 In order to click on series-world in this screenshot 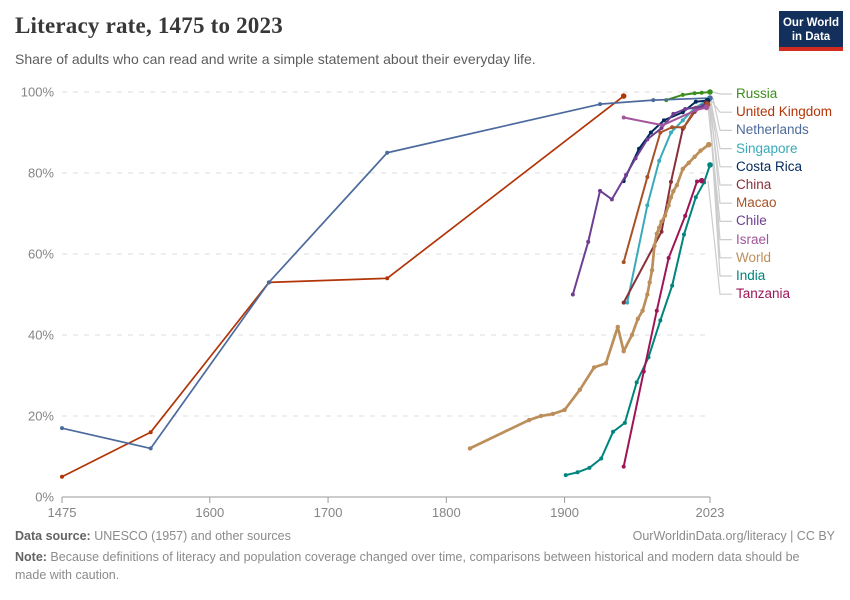, I will do `click(589, 296)`.